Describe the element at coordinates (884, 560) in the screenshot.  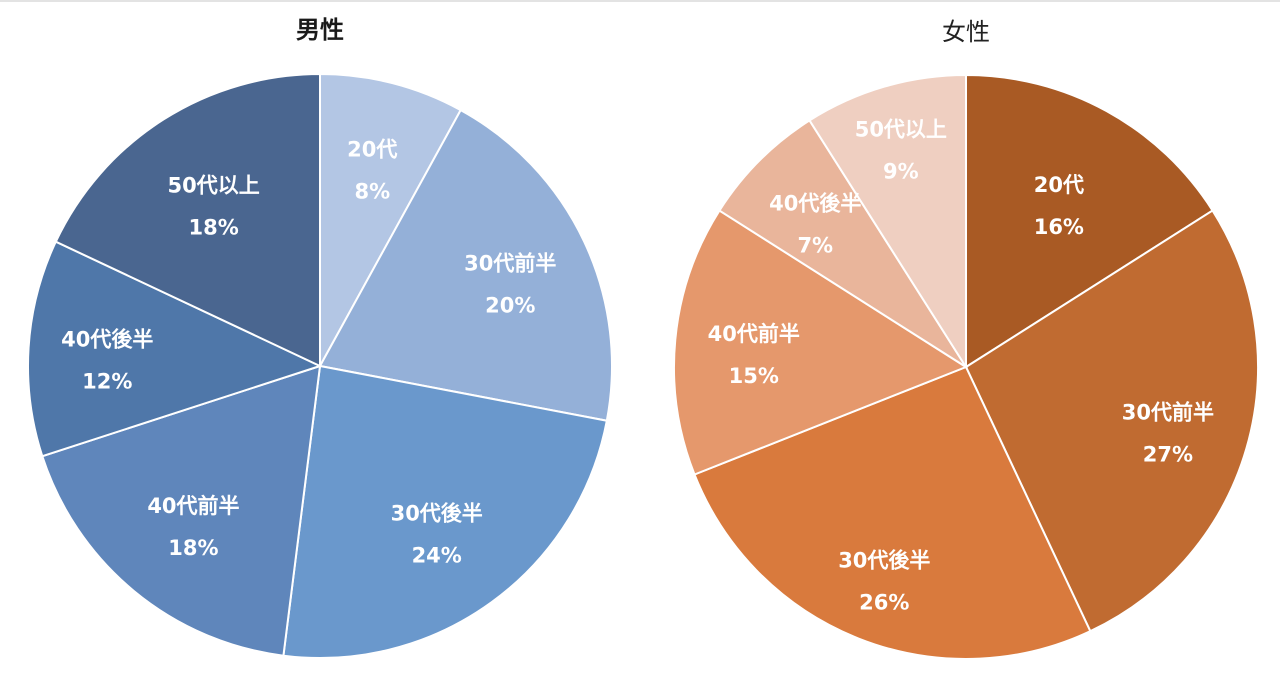
I see `female-slice-category-label-2: 30代後半` at that location.